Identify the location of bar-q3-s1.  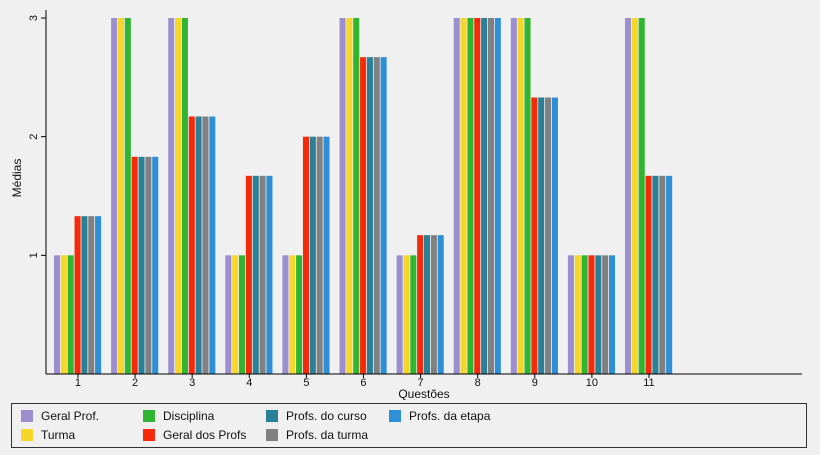
(178, 196).